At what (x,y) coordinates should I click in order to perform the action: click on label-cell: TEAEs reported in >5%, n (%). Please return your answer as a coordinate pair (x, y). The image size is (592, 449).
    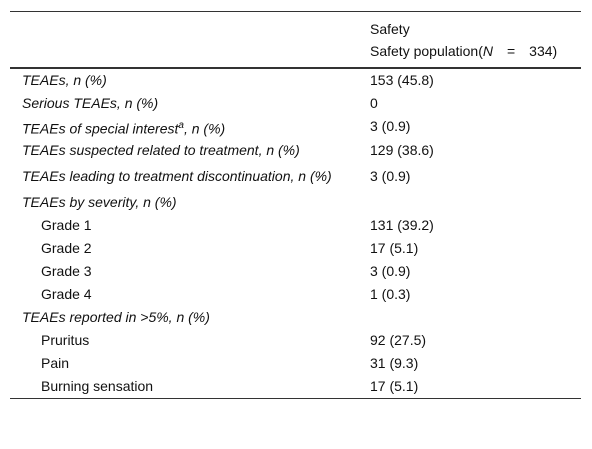
    Looking at the image, I should click on (190, 317).